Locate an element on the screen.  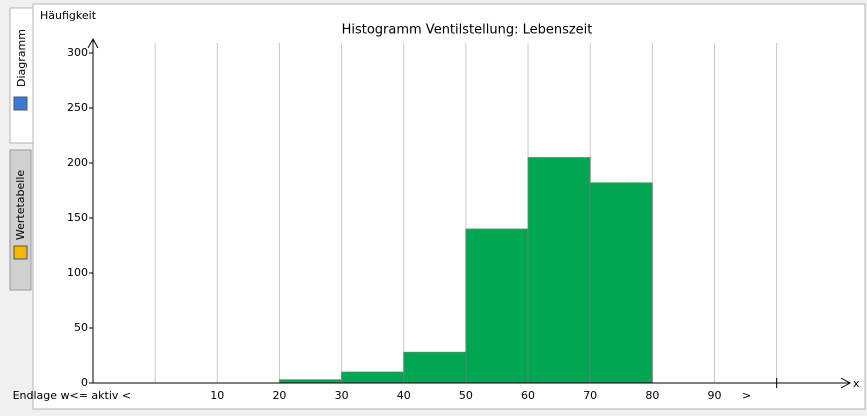
tab-label: Diagramm is located at coordinates (21, 58).